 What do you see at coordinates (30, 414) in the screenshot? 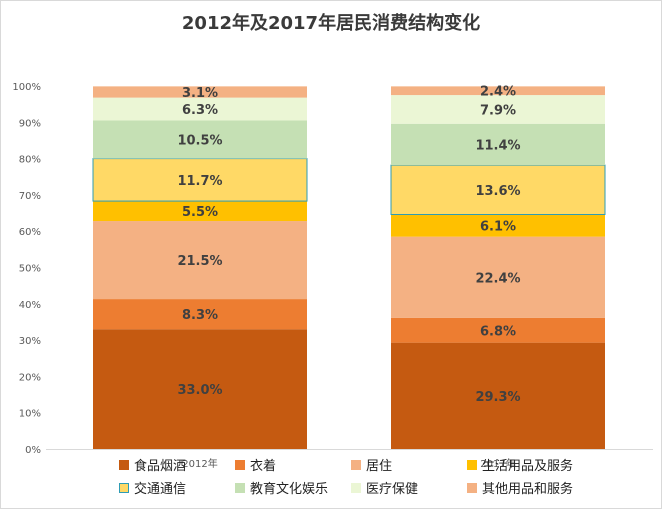
I see `y-tick-label: 10%` at bounding box center [30, 414].